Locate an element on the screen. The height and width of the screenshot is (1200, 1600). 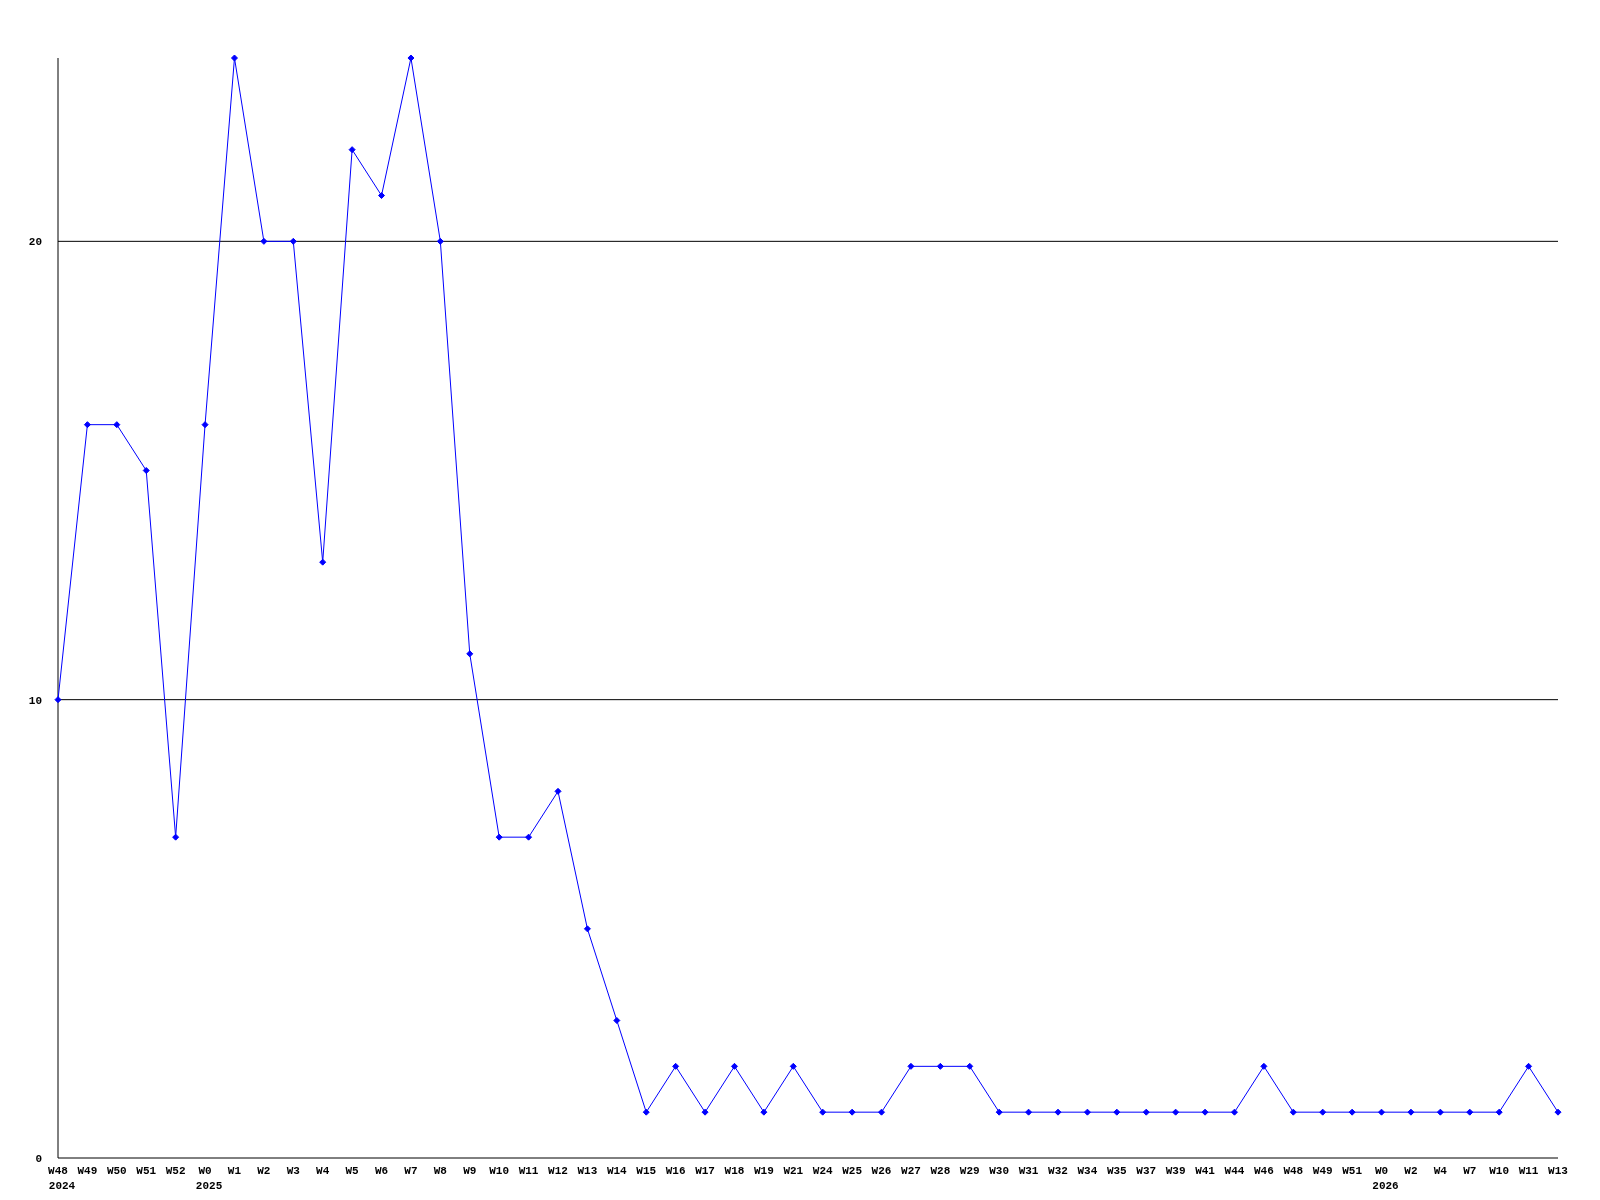
x-tick-label: W34 is located at coordinates (1087, 1171).